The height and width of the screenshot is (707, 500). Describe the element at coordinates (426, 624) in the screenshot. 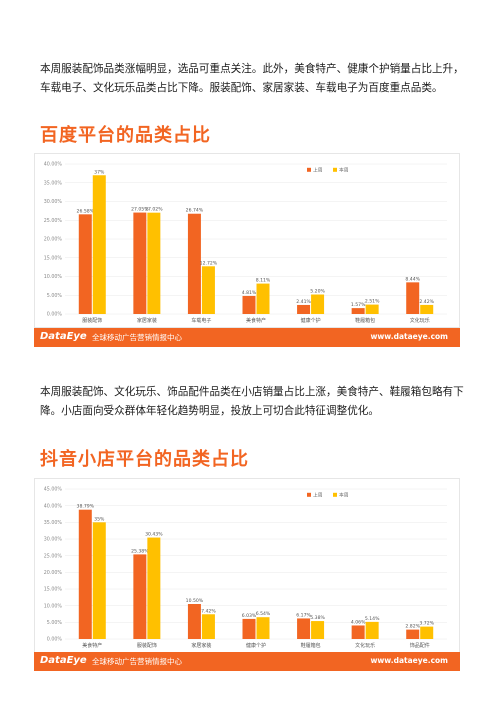

I see `data-label: 3.72%` at that location.